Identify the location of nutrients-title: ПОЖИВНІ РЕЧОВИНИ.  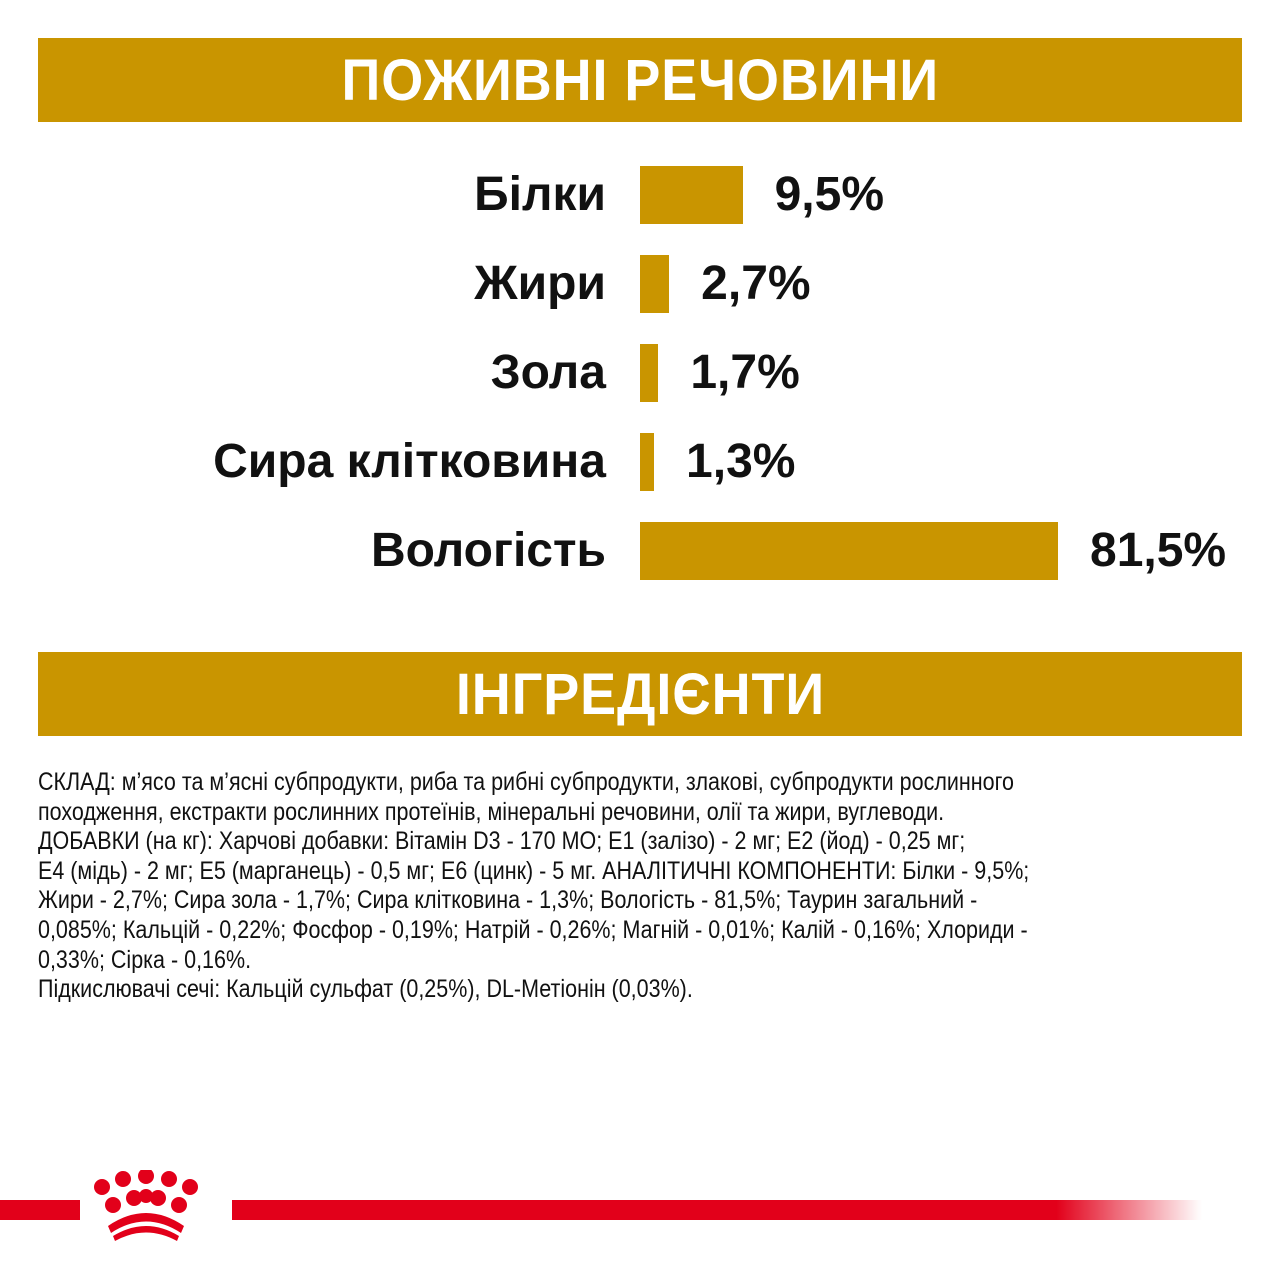
(640, 80).